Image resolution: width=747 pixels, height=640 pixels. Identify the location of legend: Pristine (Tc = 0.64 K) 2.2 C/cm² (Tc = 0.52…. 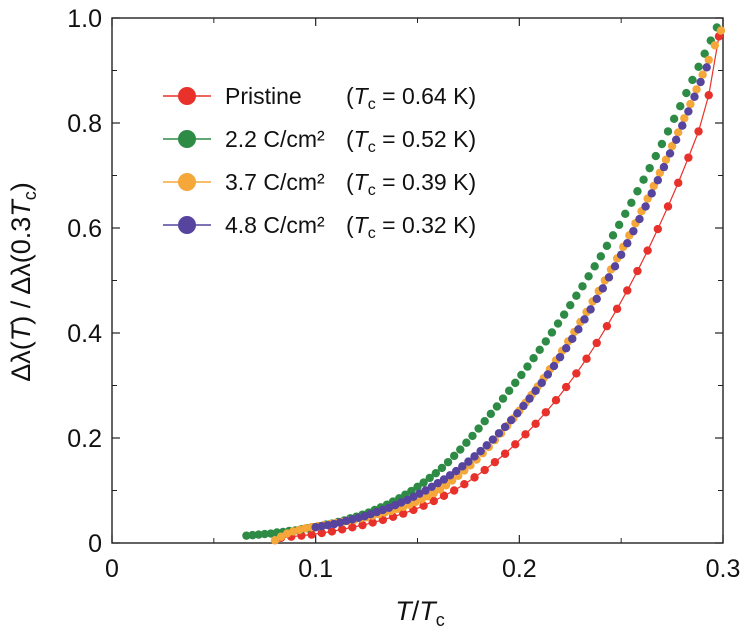
(319, 162).